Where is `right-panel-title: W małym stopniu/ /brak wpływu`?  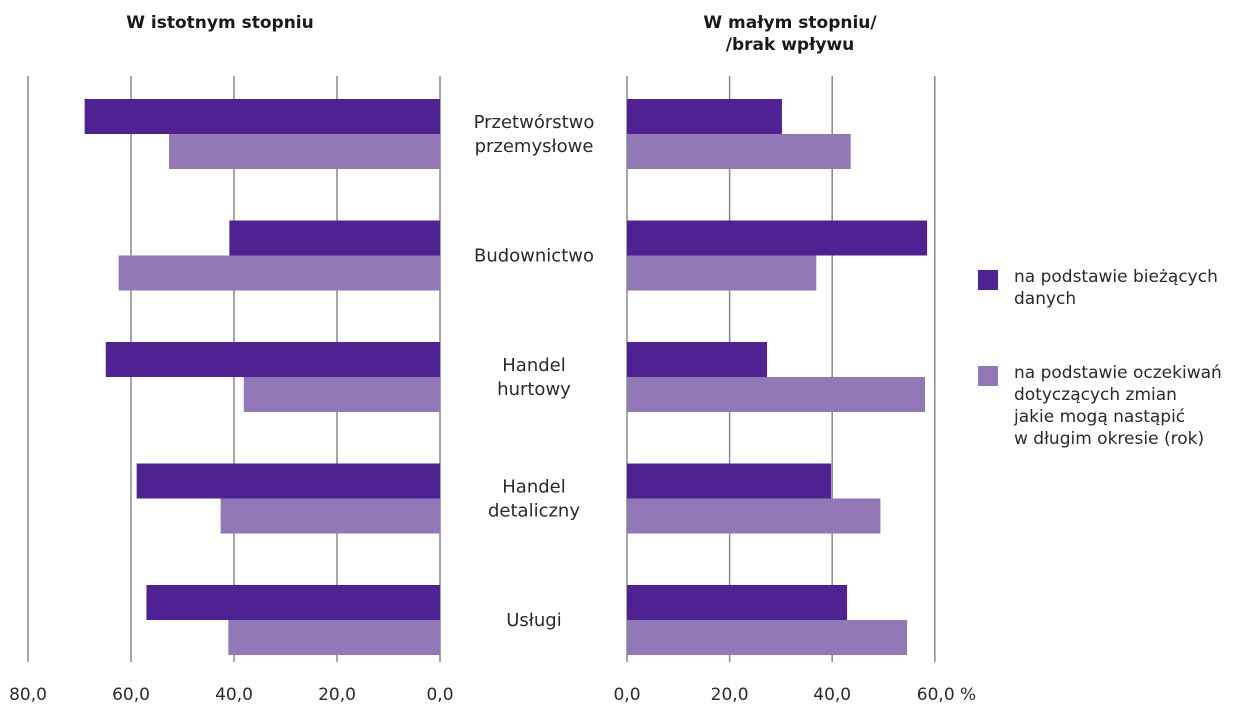 right-panel-title: W małym stopniu/ /brak wpływu is located at coordinates (790, 34).